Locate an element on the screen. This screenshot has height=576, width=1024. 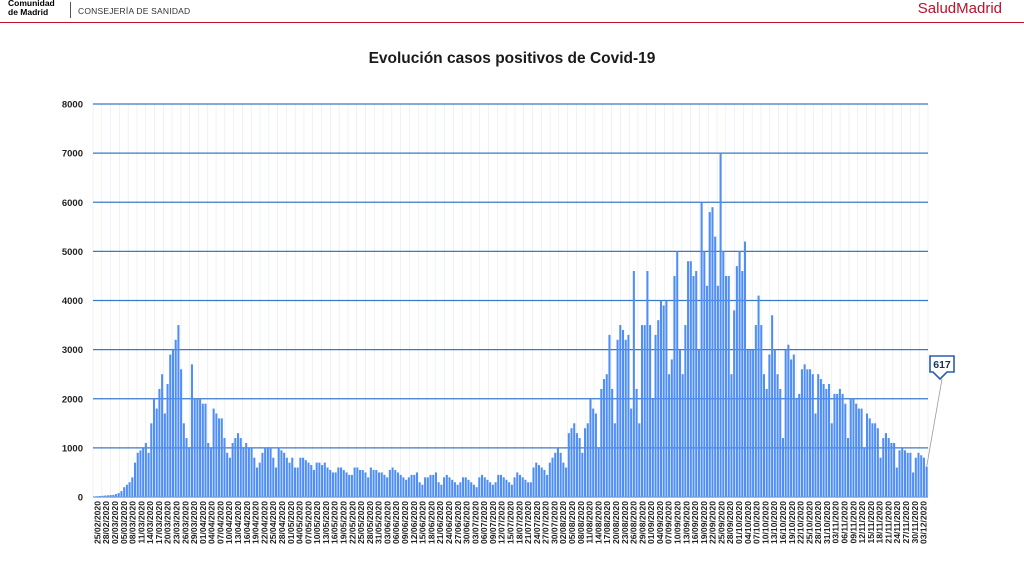
x-tick-label: 25/04/2020 is located at coordinates (273, 522).